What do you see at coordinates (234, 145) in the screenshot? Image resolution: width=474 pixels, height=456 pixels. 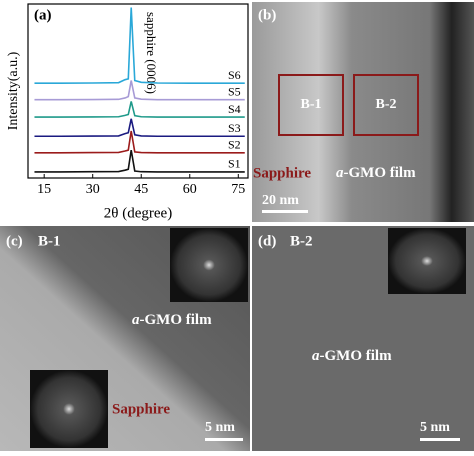 I see `series-label: S2` at bounding box center [234, 145].